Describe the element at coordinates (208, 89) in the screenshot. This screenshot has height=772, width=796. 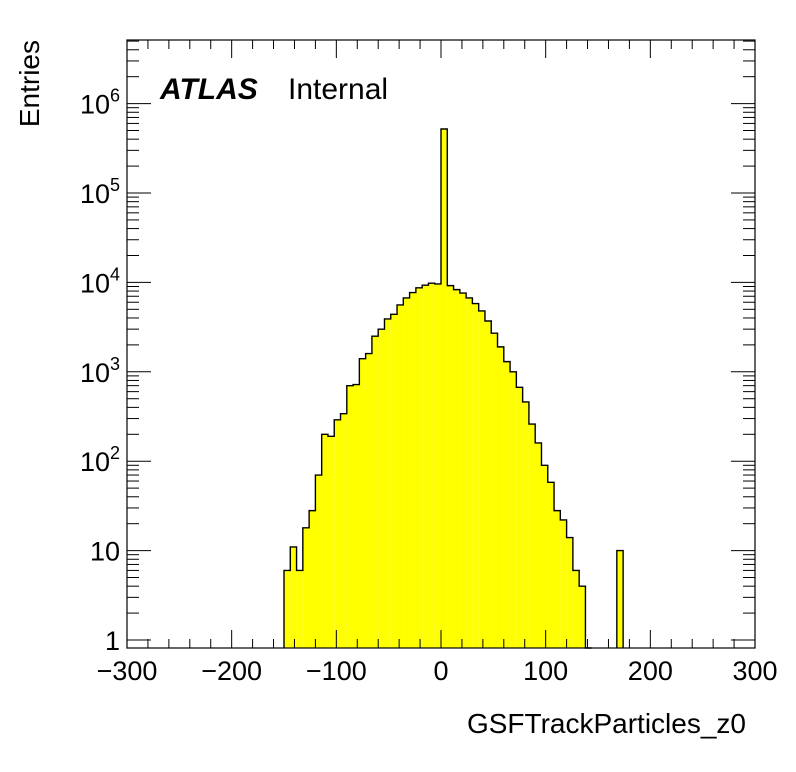
I see `atlas-label: ATLAS` at that location.